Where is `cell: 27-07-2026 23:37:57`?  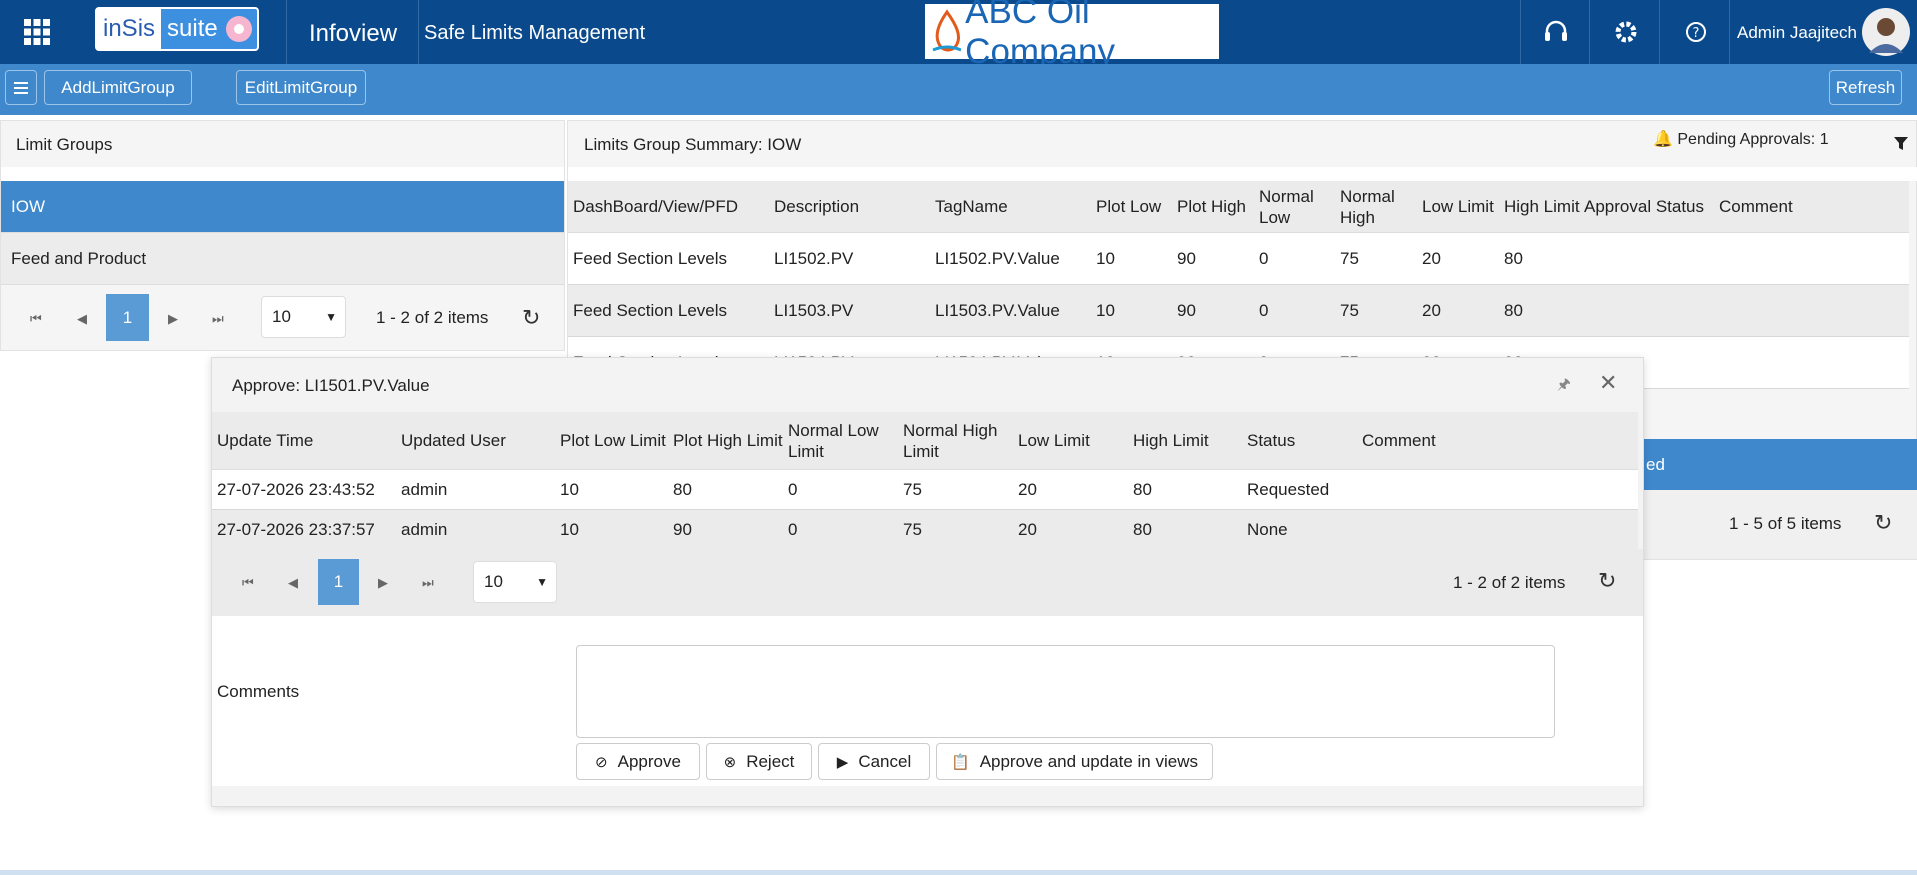
cell: 27-07-2026 23:37:57 is located at coordinates (296, 529).